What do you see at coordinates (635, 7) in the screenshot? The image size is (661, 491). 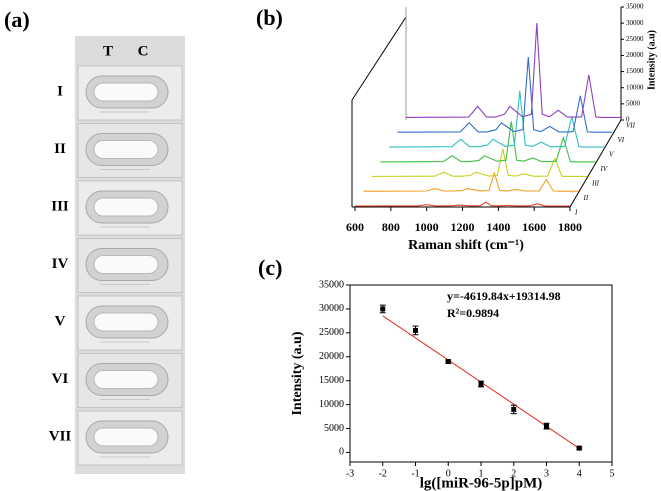 I see `z-tick-label: 35000` at bounding box center [635, 7].